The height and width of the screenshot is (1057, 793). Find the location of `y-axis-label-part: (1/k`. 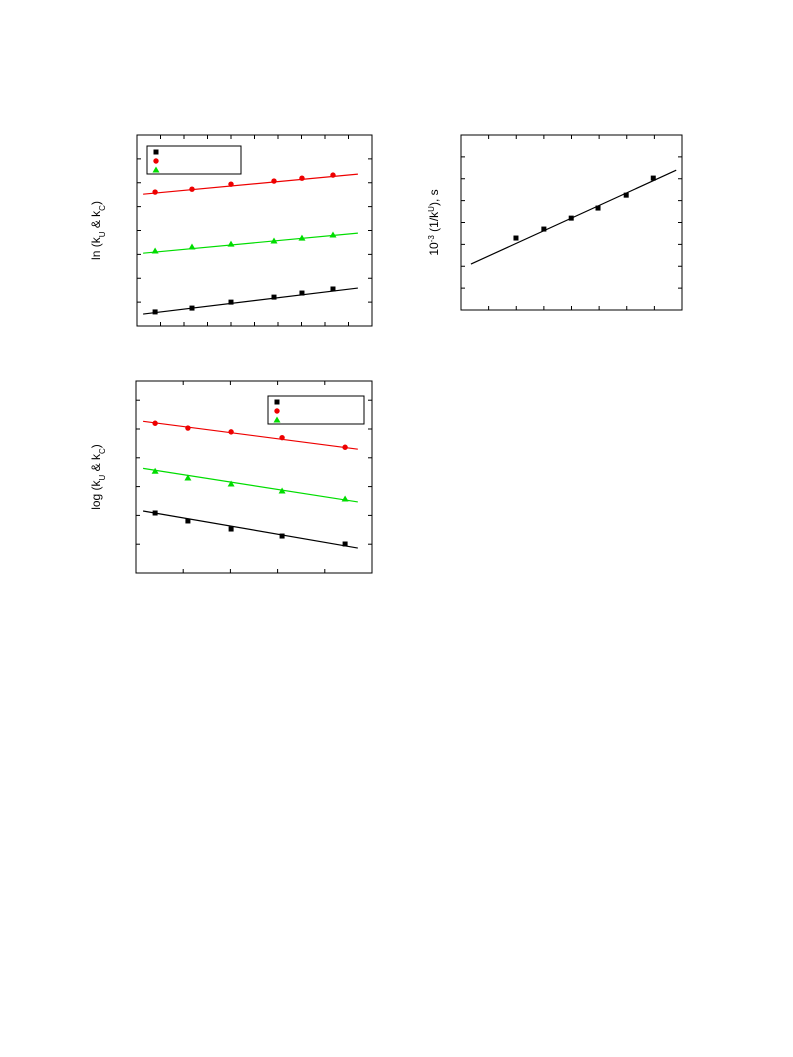

y-axis-label-part: (1/k is located at coordinates (434, 223).